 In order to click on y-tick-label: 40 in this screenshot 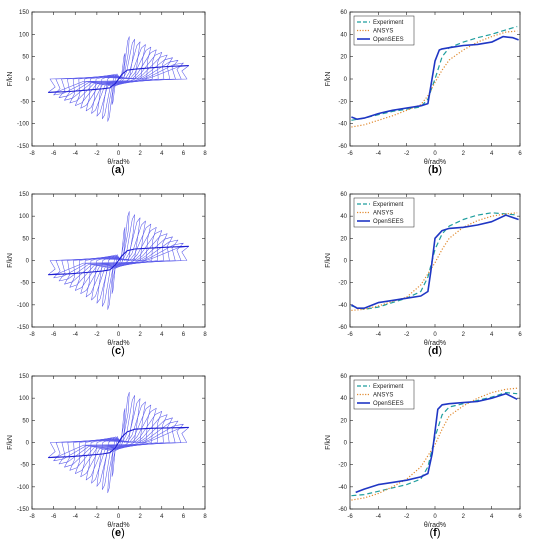, I will do `click(343, 399)`.